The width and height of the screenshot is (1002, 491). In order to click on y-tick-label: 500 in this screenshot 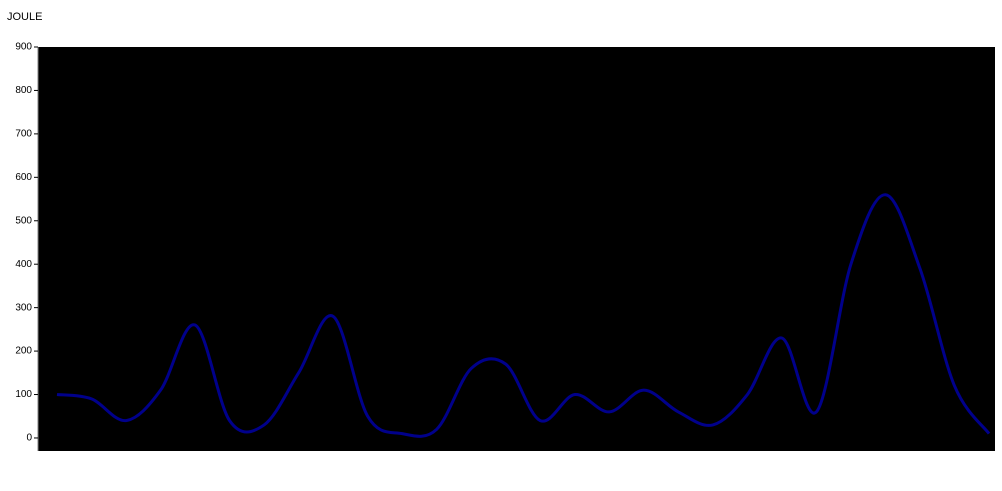, I will do `click(23, 220)`.